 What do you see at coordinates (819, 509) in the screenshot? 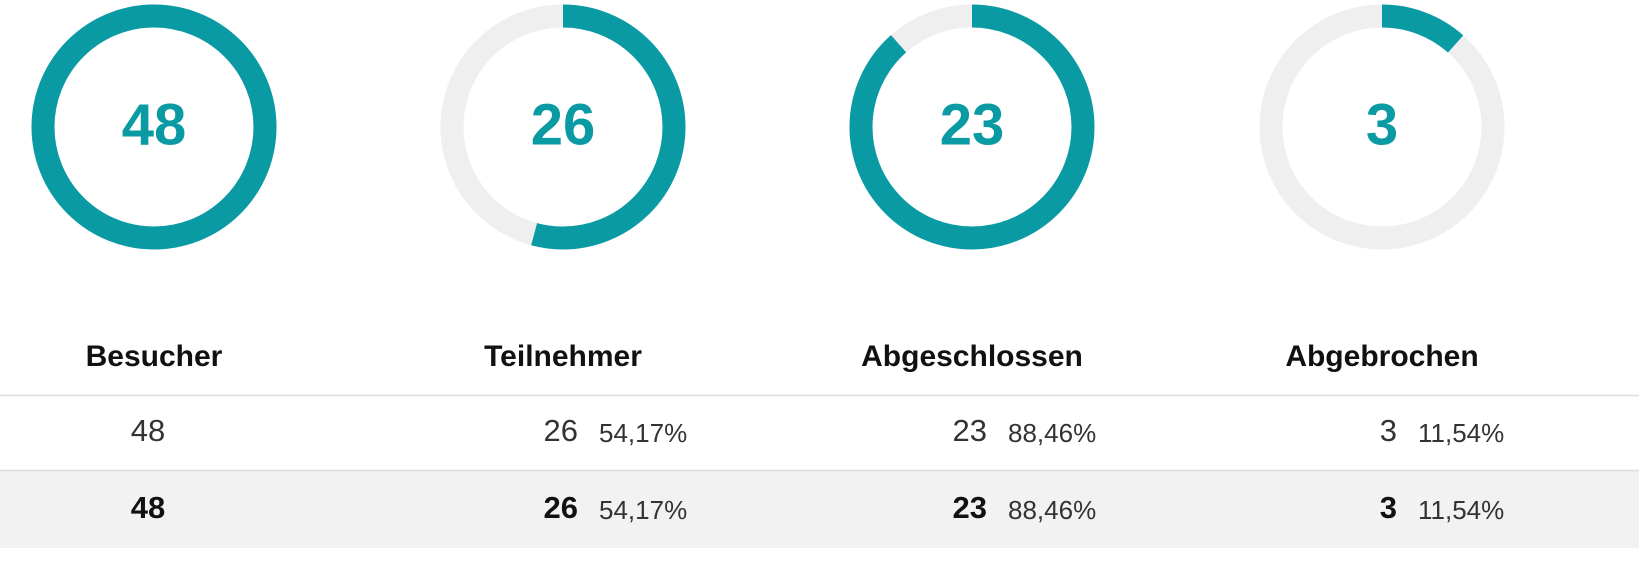
I see `row-background` at bounding box center [819, 509].